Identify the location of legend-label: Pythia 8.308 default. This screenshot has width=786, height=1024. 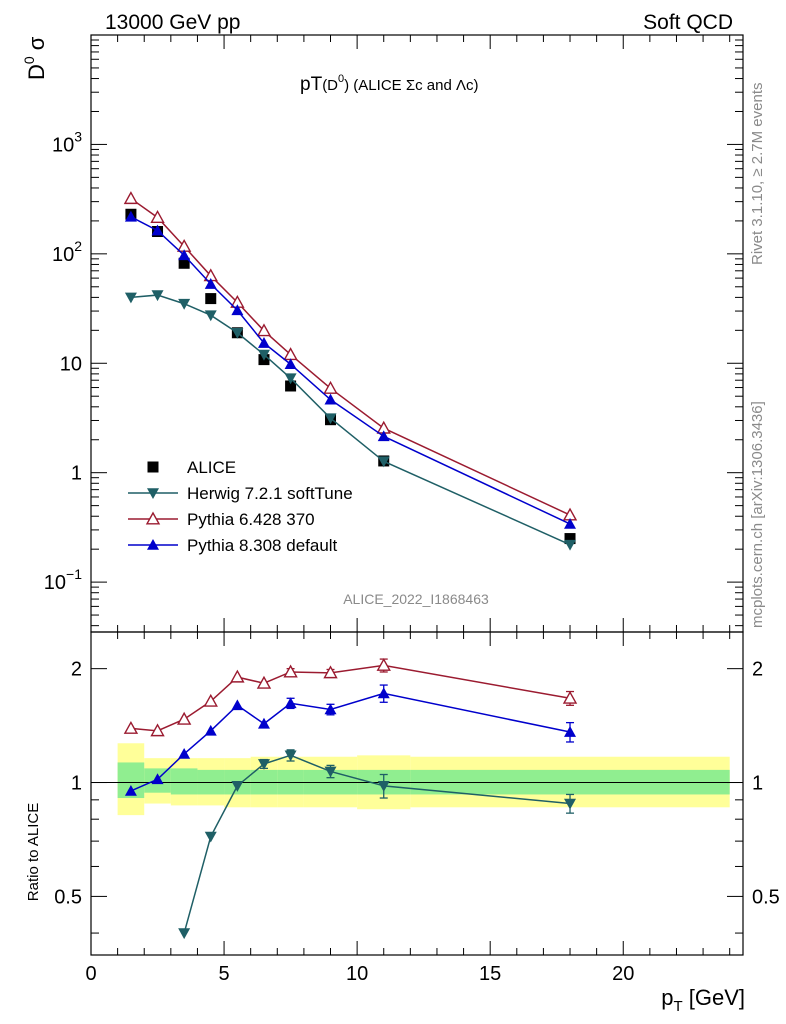
(262, 545).